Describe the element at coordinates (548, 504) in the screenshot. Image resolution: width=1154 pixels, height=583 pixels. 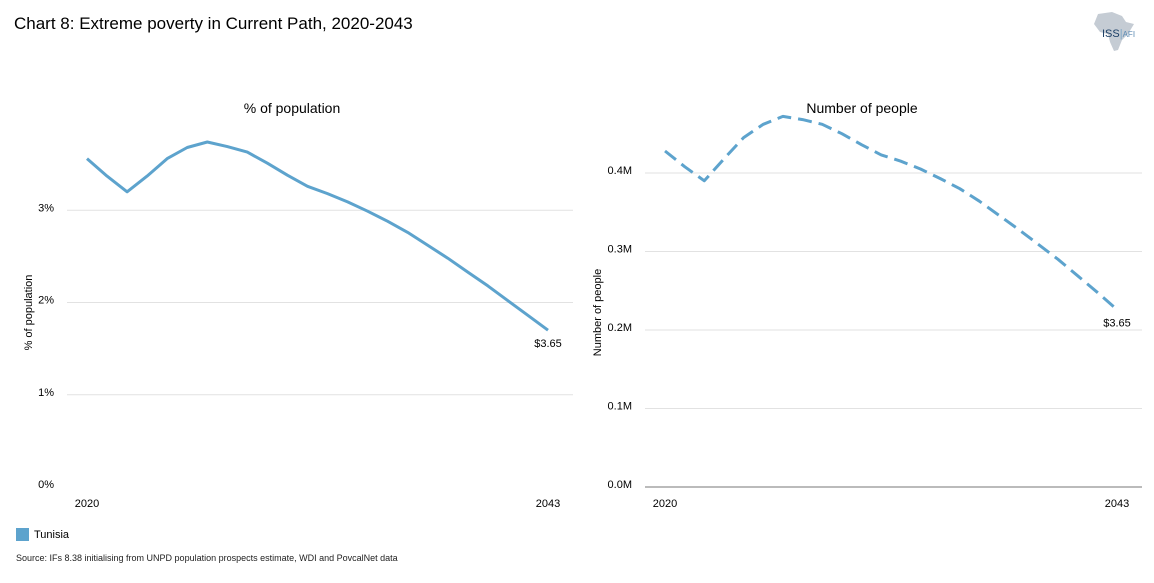
I see `panel-1-x-tick-label: 2043` at that location.